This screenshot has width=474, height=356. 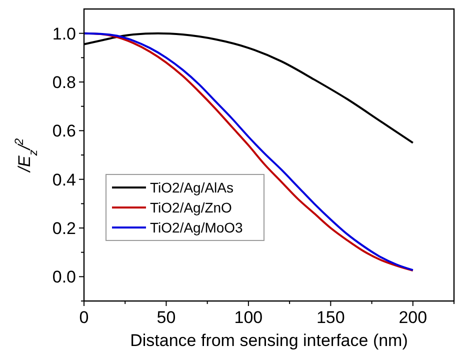 What do you see at coordinates (197, 227) in the screenshot?
I see `legend-label: TiO2/Ag/MoO3` at bounding box center [197, 227].